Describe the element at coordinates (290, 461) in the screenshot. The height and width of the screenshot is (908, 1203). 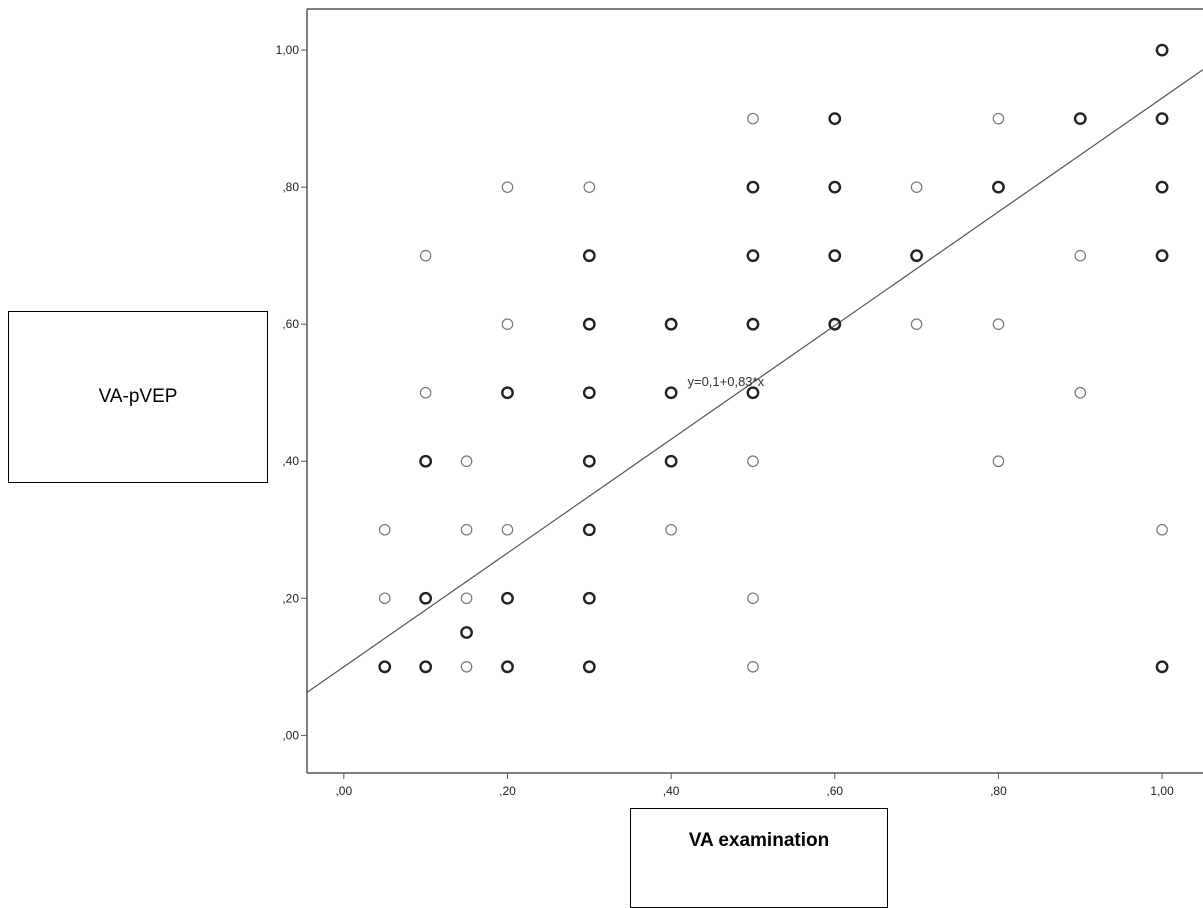
I see `y-tick-label: ,40` at that location.